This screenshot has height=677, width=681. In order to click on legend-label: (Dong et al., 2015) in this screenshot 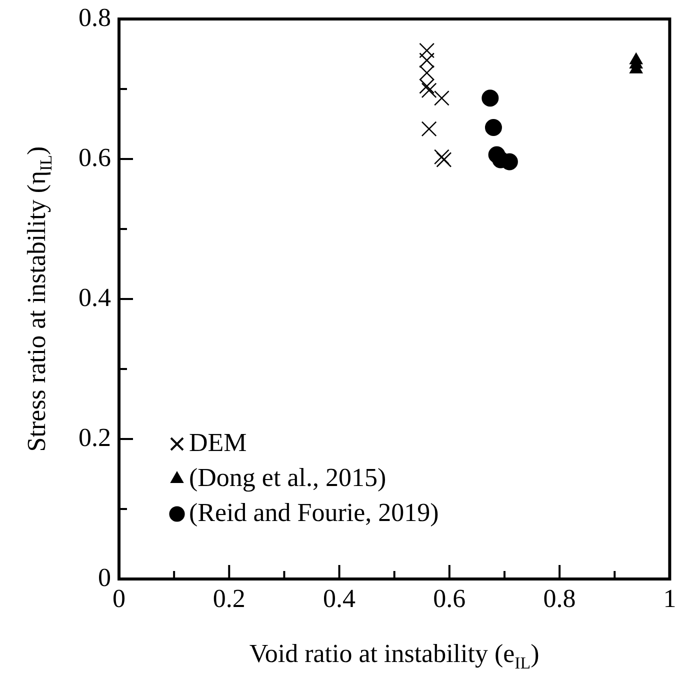, I will do `click(287, 477)`.